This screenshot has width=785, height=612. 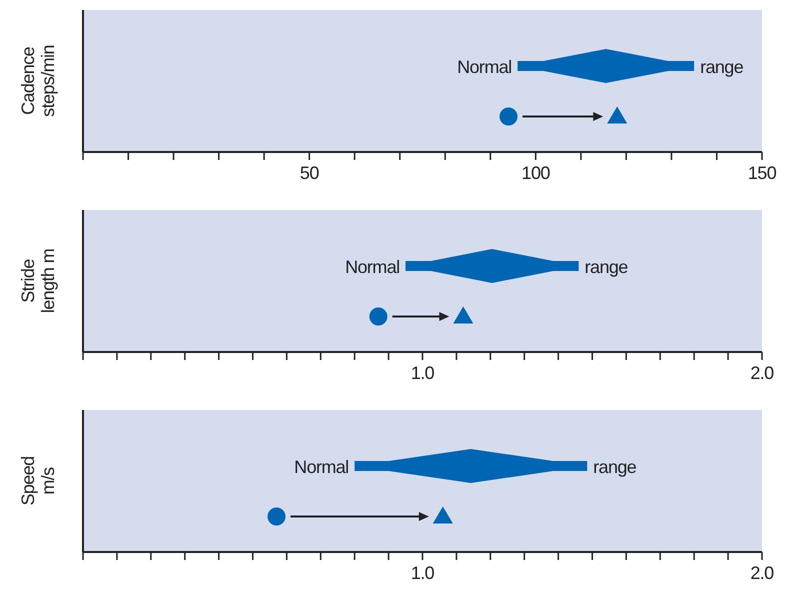 What do you see at coordinates (762, 172) in the screenshot?
I see `x-tick-label: 150` at bounding box center [762, 172].